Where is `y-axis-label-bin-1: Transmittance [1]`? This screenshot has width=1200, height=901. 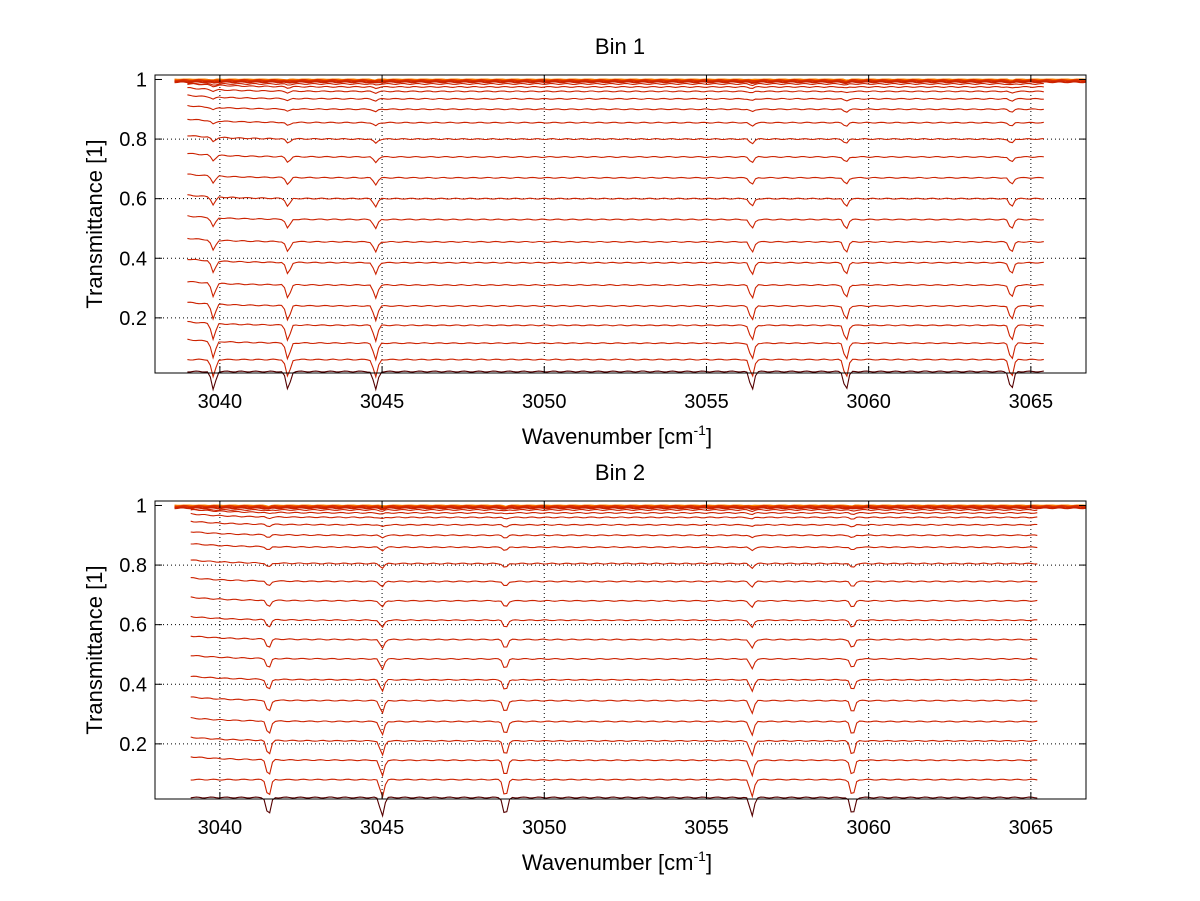 y-axis-label-bin-1: Transmittance [1] is located at coordinates (94, 223).